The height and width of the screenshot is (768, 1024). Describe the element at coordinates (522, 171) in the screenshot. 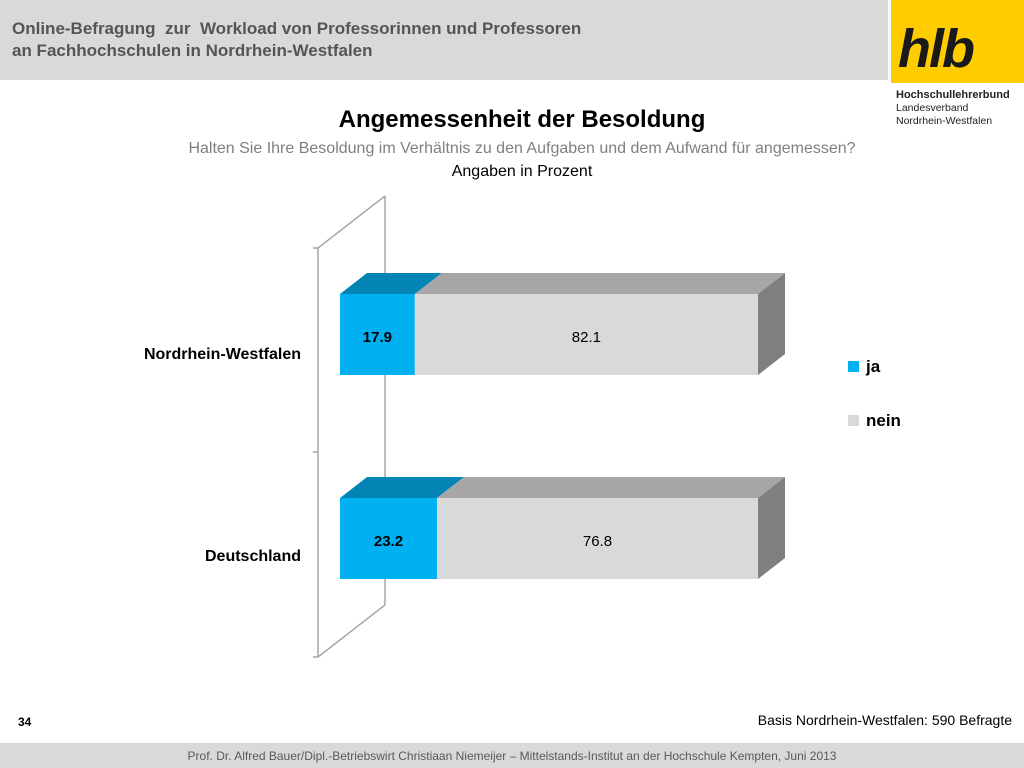

I see `chart-unit-label: Angaben in Prozent` at that location.